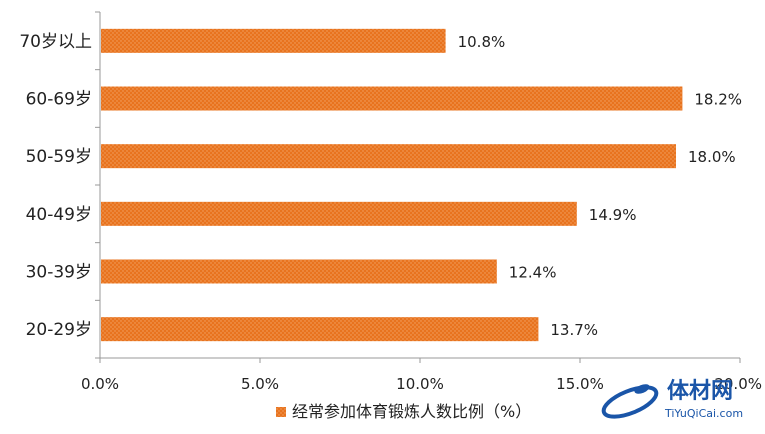  Describe the element at coordinates (482, 42) in the screenshot. I see `value-label: 10.8%` at that location.